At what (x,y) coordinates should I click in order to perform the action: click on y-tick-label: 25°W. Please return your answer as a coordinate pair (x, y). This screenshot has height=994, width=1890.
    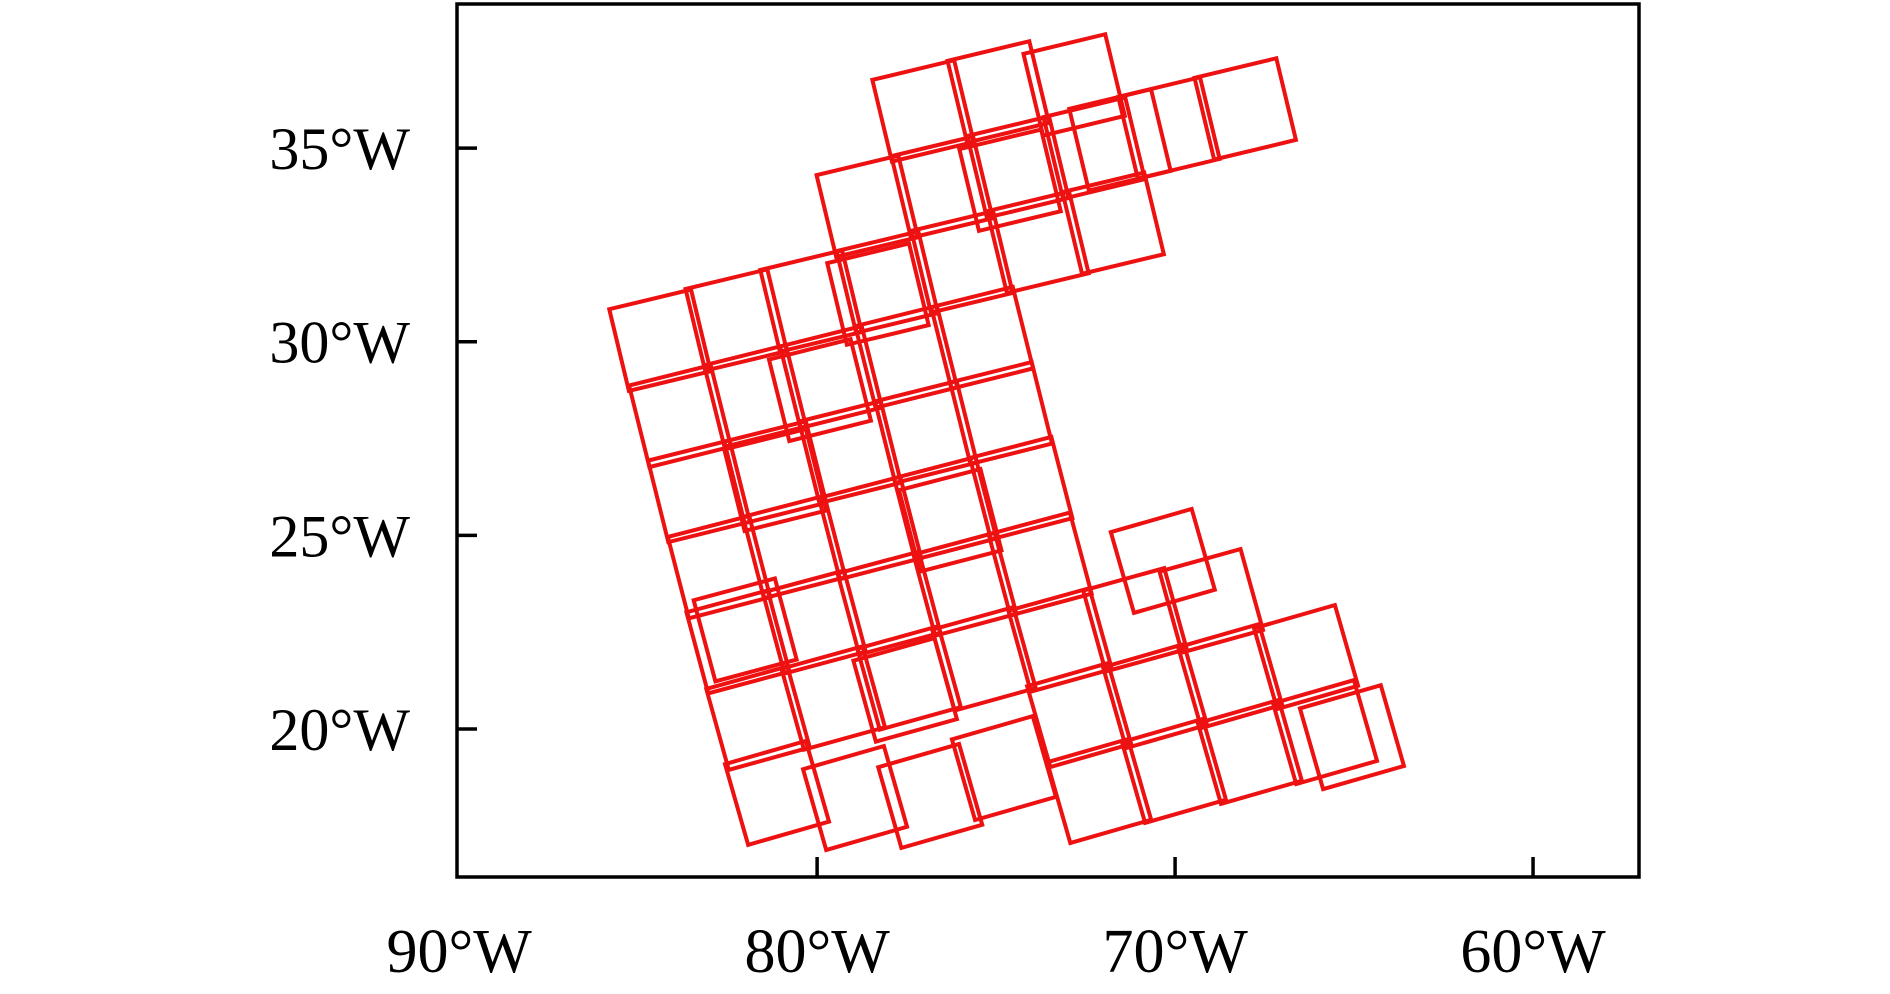
    Looking at the image, I should click on (339, 536).